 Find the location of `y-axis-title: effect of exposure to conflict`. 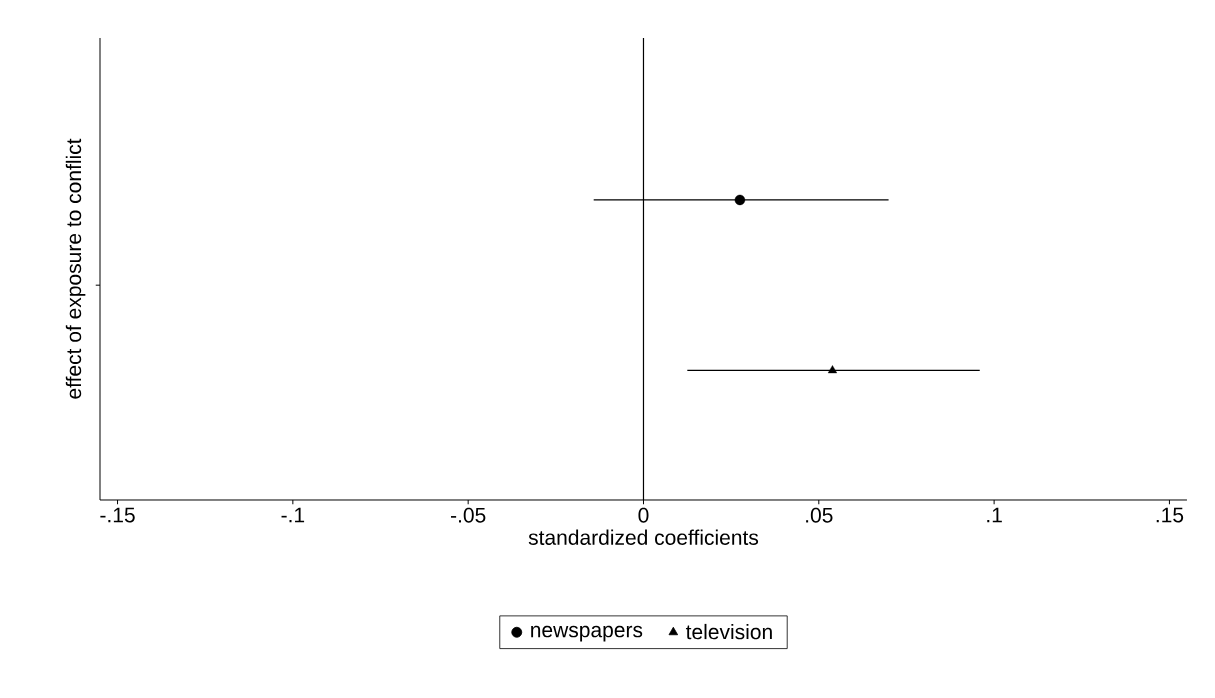

y-axis-title: effect of exposure to conflict is located at coordinates (75, 268).